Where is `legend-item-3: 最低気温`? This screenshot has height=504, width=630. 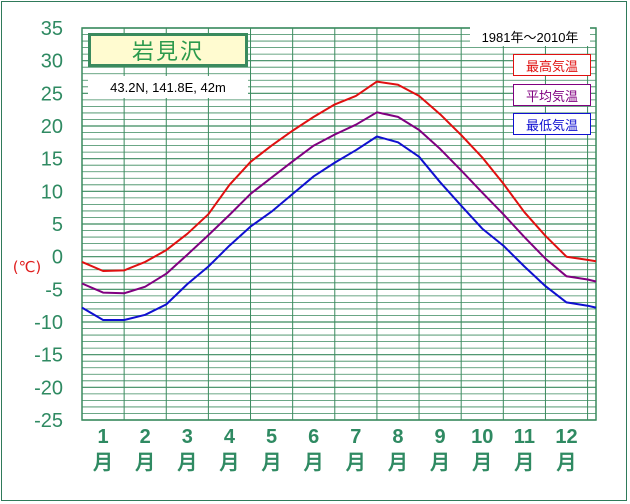 legend-item-3: 最低気温 is located at coordinates (552, 124).